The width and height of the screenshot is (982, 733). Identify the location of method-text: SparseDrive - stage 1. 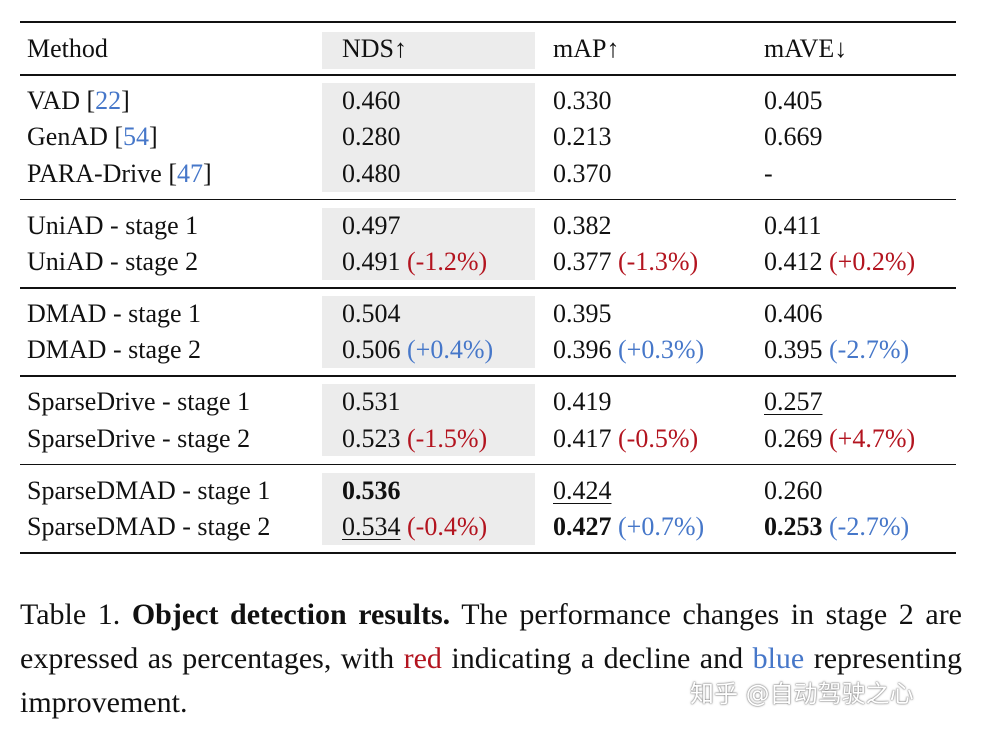
(139, 402).